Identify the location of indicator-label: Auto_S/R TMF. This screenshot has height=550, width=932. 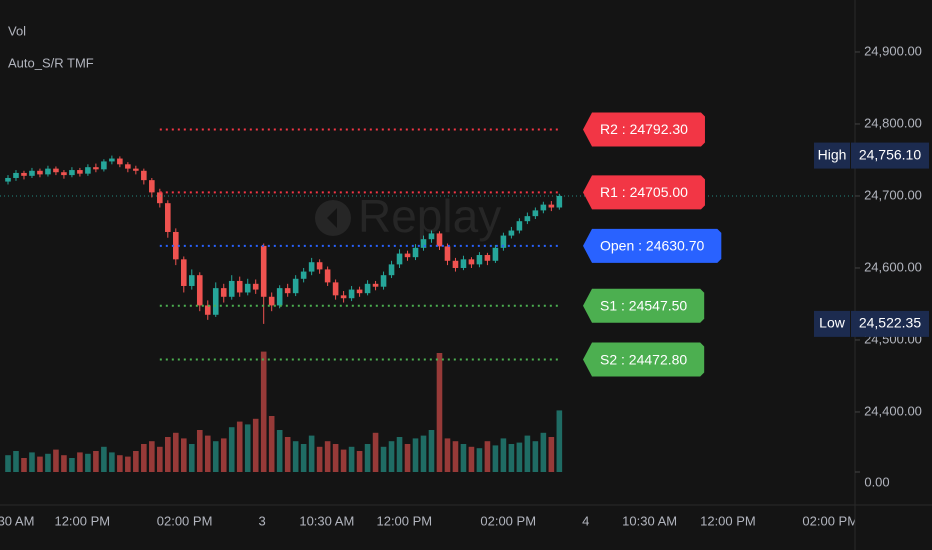
(51, 62).